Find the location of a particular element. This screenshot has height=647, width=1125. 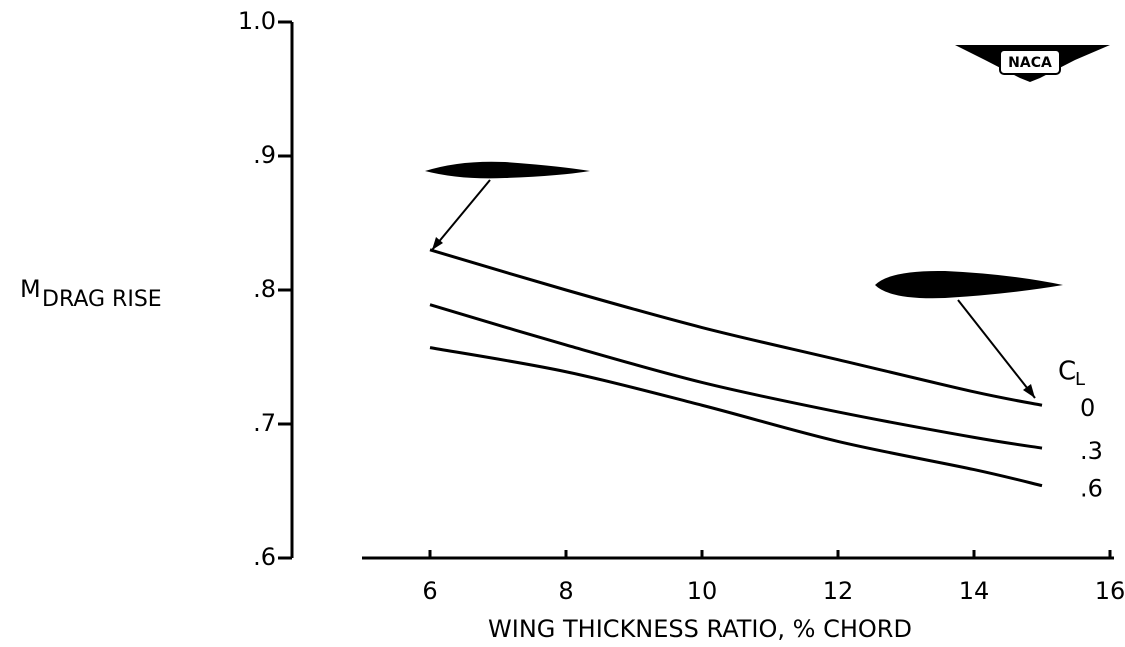

x-tick-label: 8 is located at coordinates (565, 591).